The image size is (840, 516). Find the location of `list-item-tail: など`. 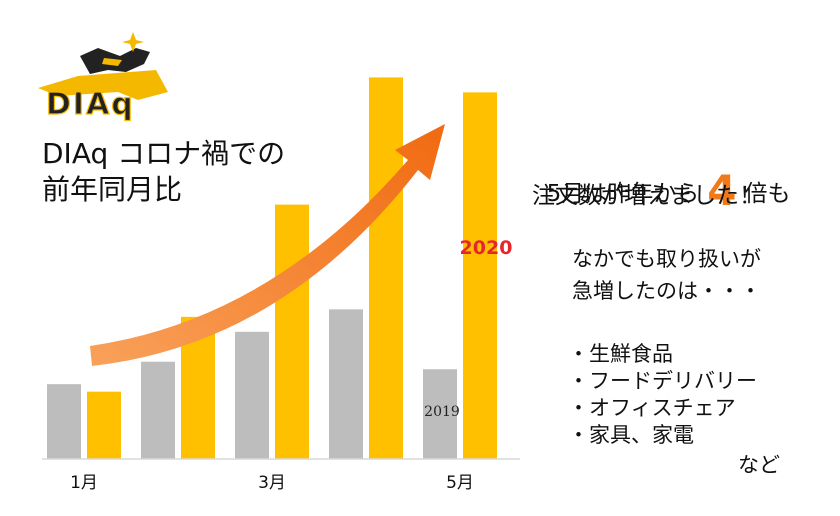

list-item-tail: など is located at coordinates (759, 465).